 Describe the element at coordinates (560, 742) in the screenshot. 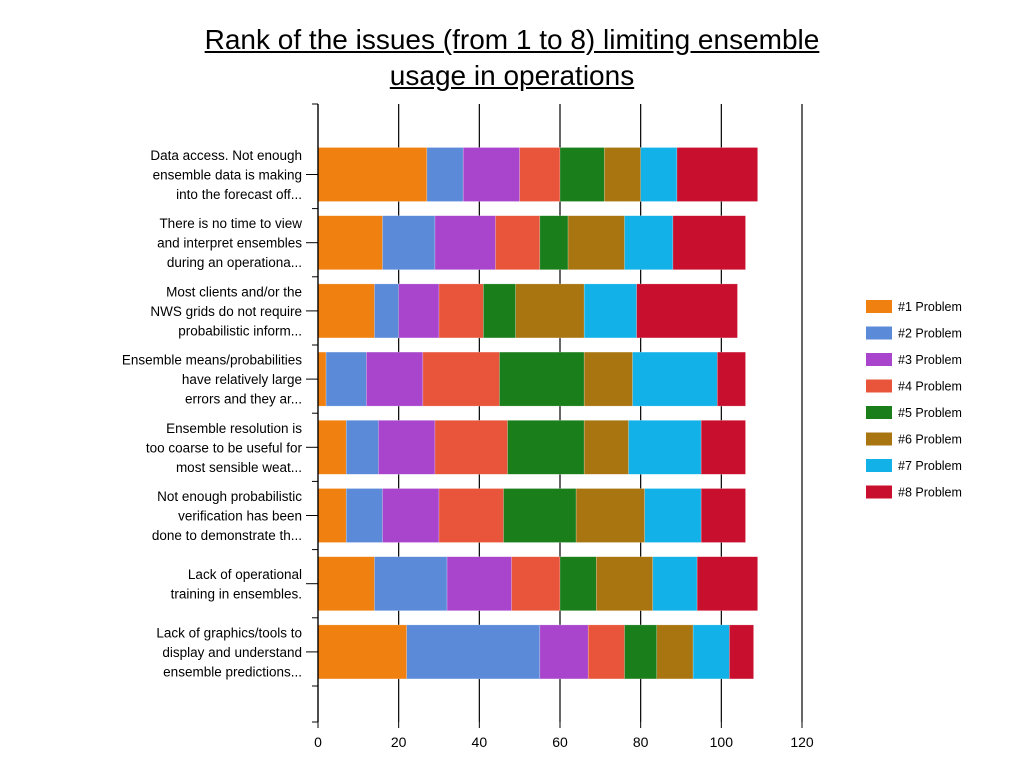

I see `x-tick-label: 60` at that location.